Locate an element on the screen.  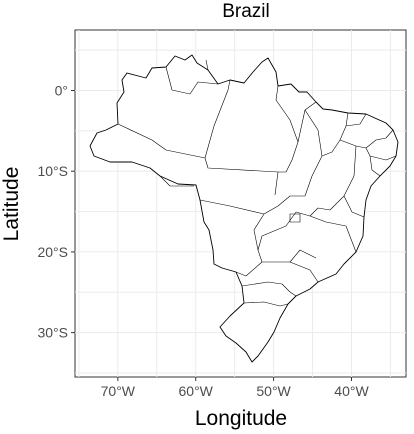
y-axis: 0° 10°S 20°S 30°S is located at coordinates (56, 212).